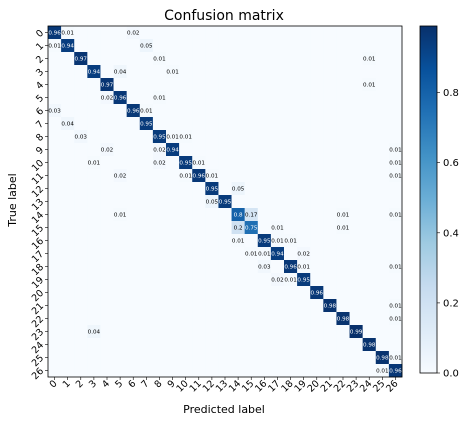  What do you see at coordinates (94, 73) in the screenshot?
I see `cell-value-label: 0.94` at bounding box center [94, 73].